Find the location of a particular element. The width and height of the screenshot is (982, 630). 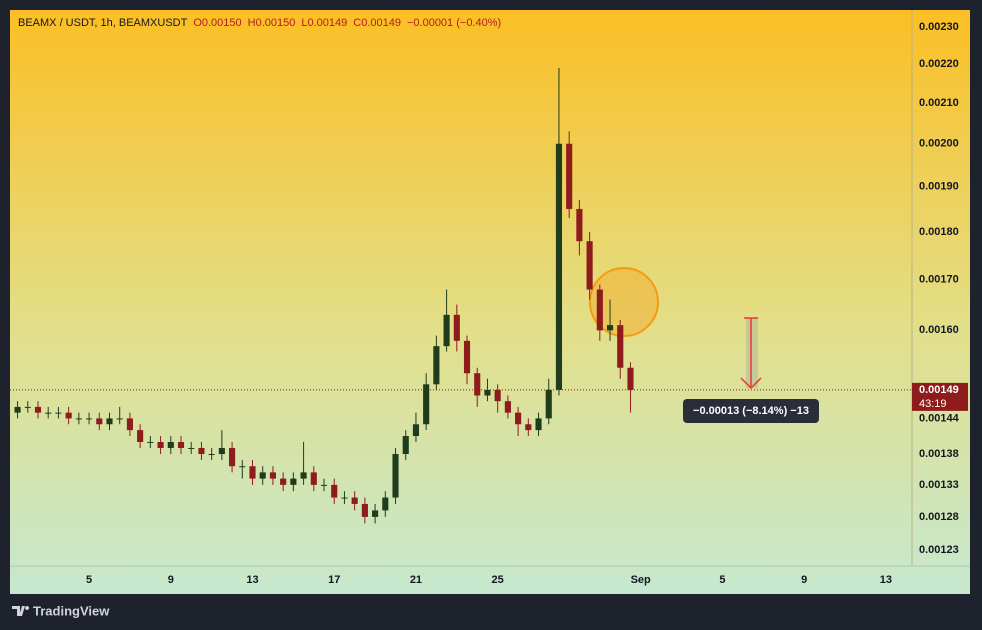

legend-value: −0.00001 (−0.40%) is located at coordinates (454, 23).